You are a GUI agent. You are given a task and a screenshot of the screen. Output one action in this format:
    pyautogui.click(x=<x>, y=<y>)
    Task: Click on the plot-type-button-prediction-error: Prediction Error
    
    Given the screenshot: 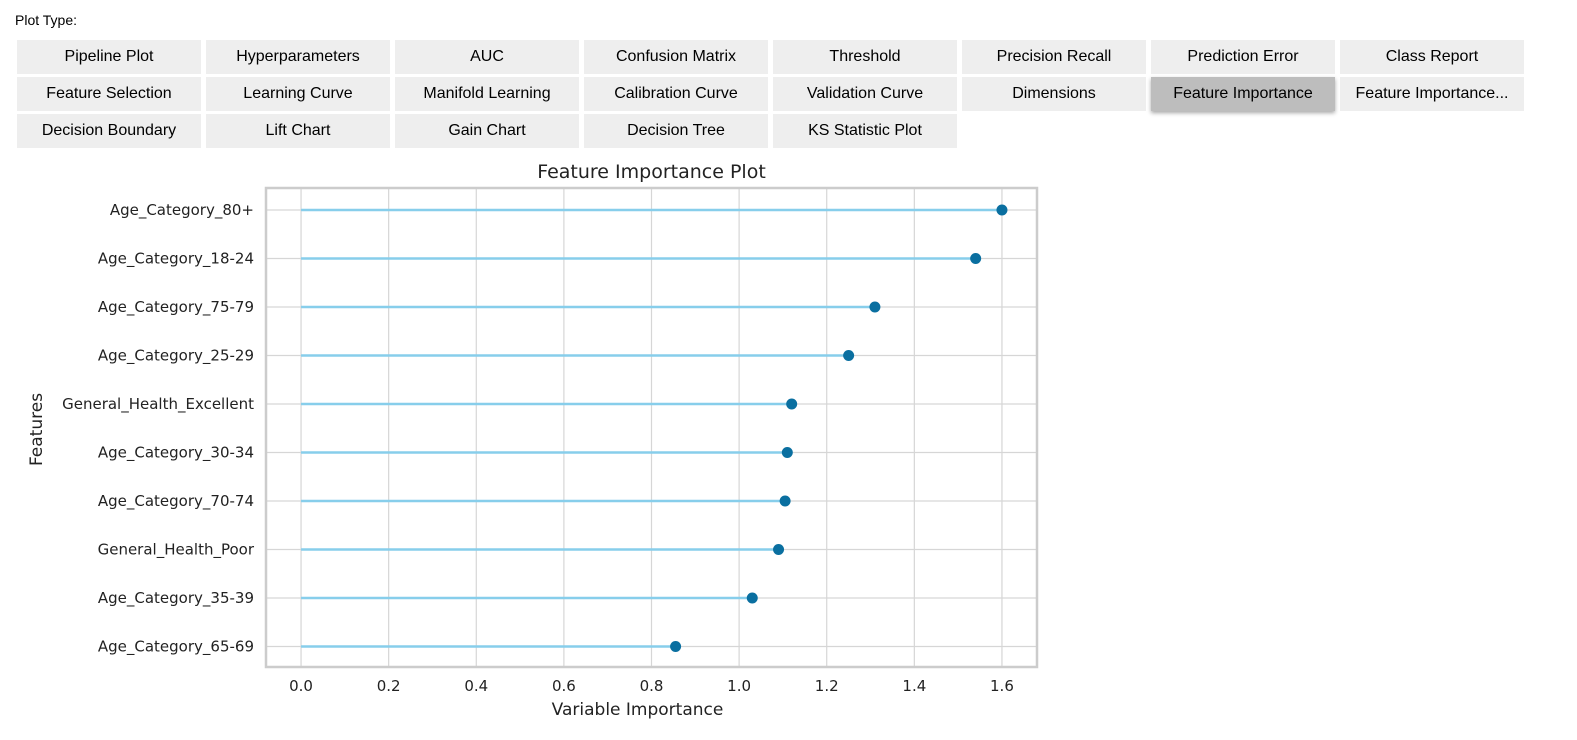 What is the action you would take?
    pyautogui.click(x=1243, y=57)
    